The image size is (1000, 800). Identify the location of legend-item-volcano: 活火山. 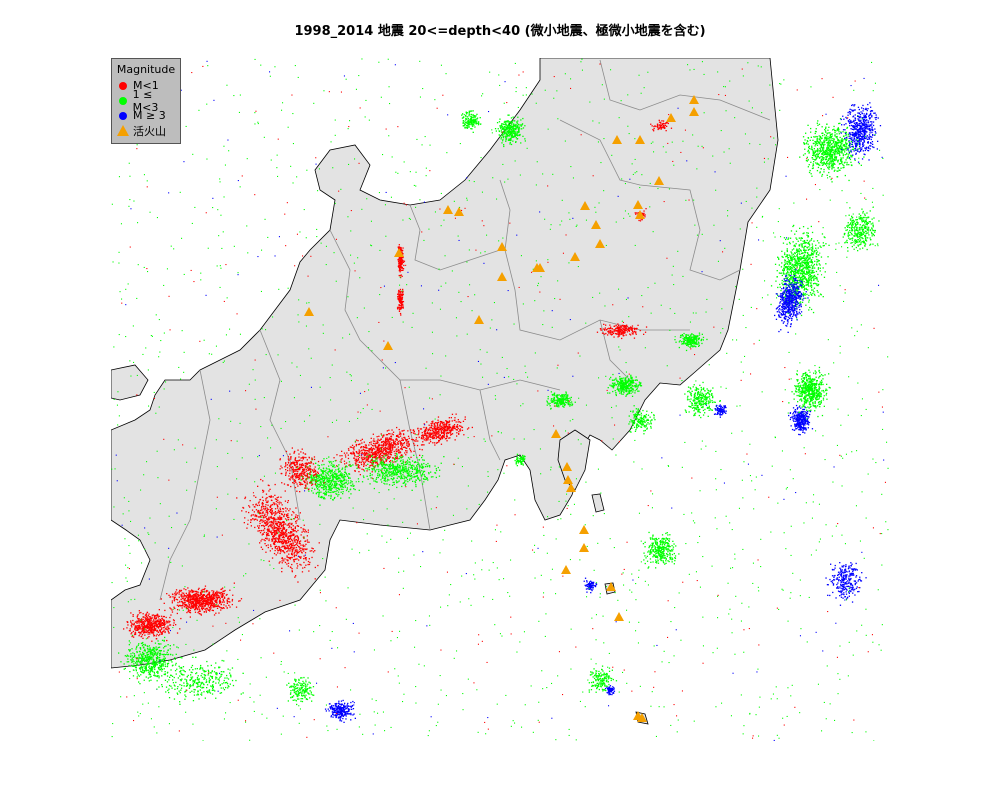
(146, 130).